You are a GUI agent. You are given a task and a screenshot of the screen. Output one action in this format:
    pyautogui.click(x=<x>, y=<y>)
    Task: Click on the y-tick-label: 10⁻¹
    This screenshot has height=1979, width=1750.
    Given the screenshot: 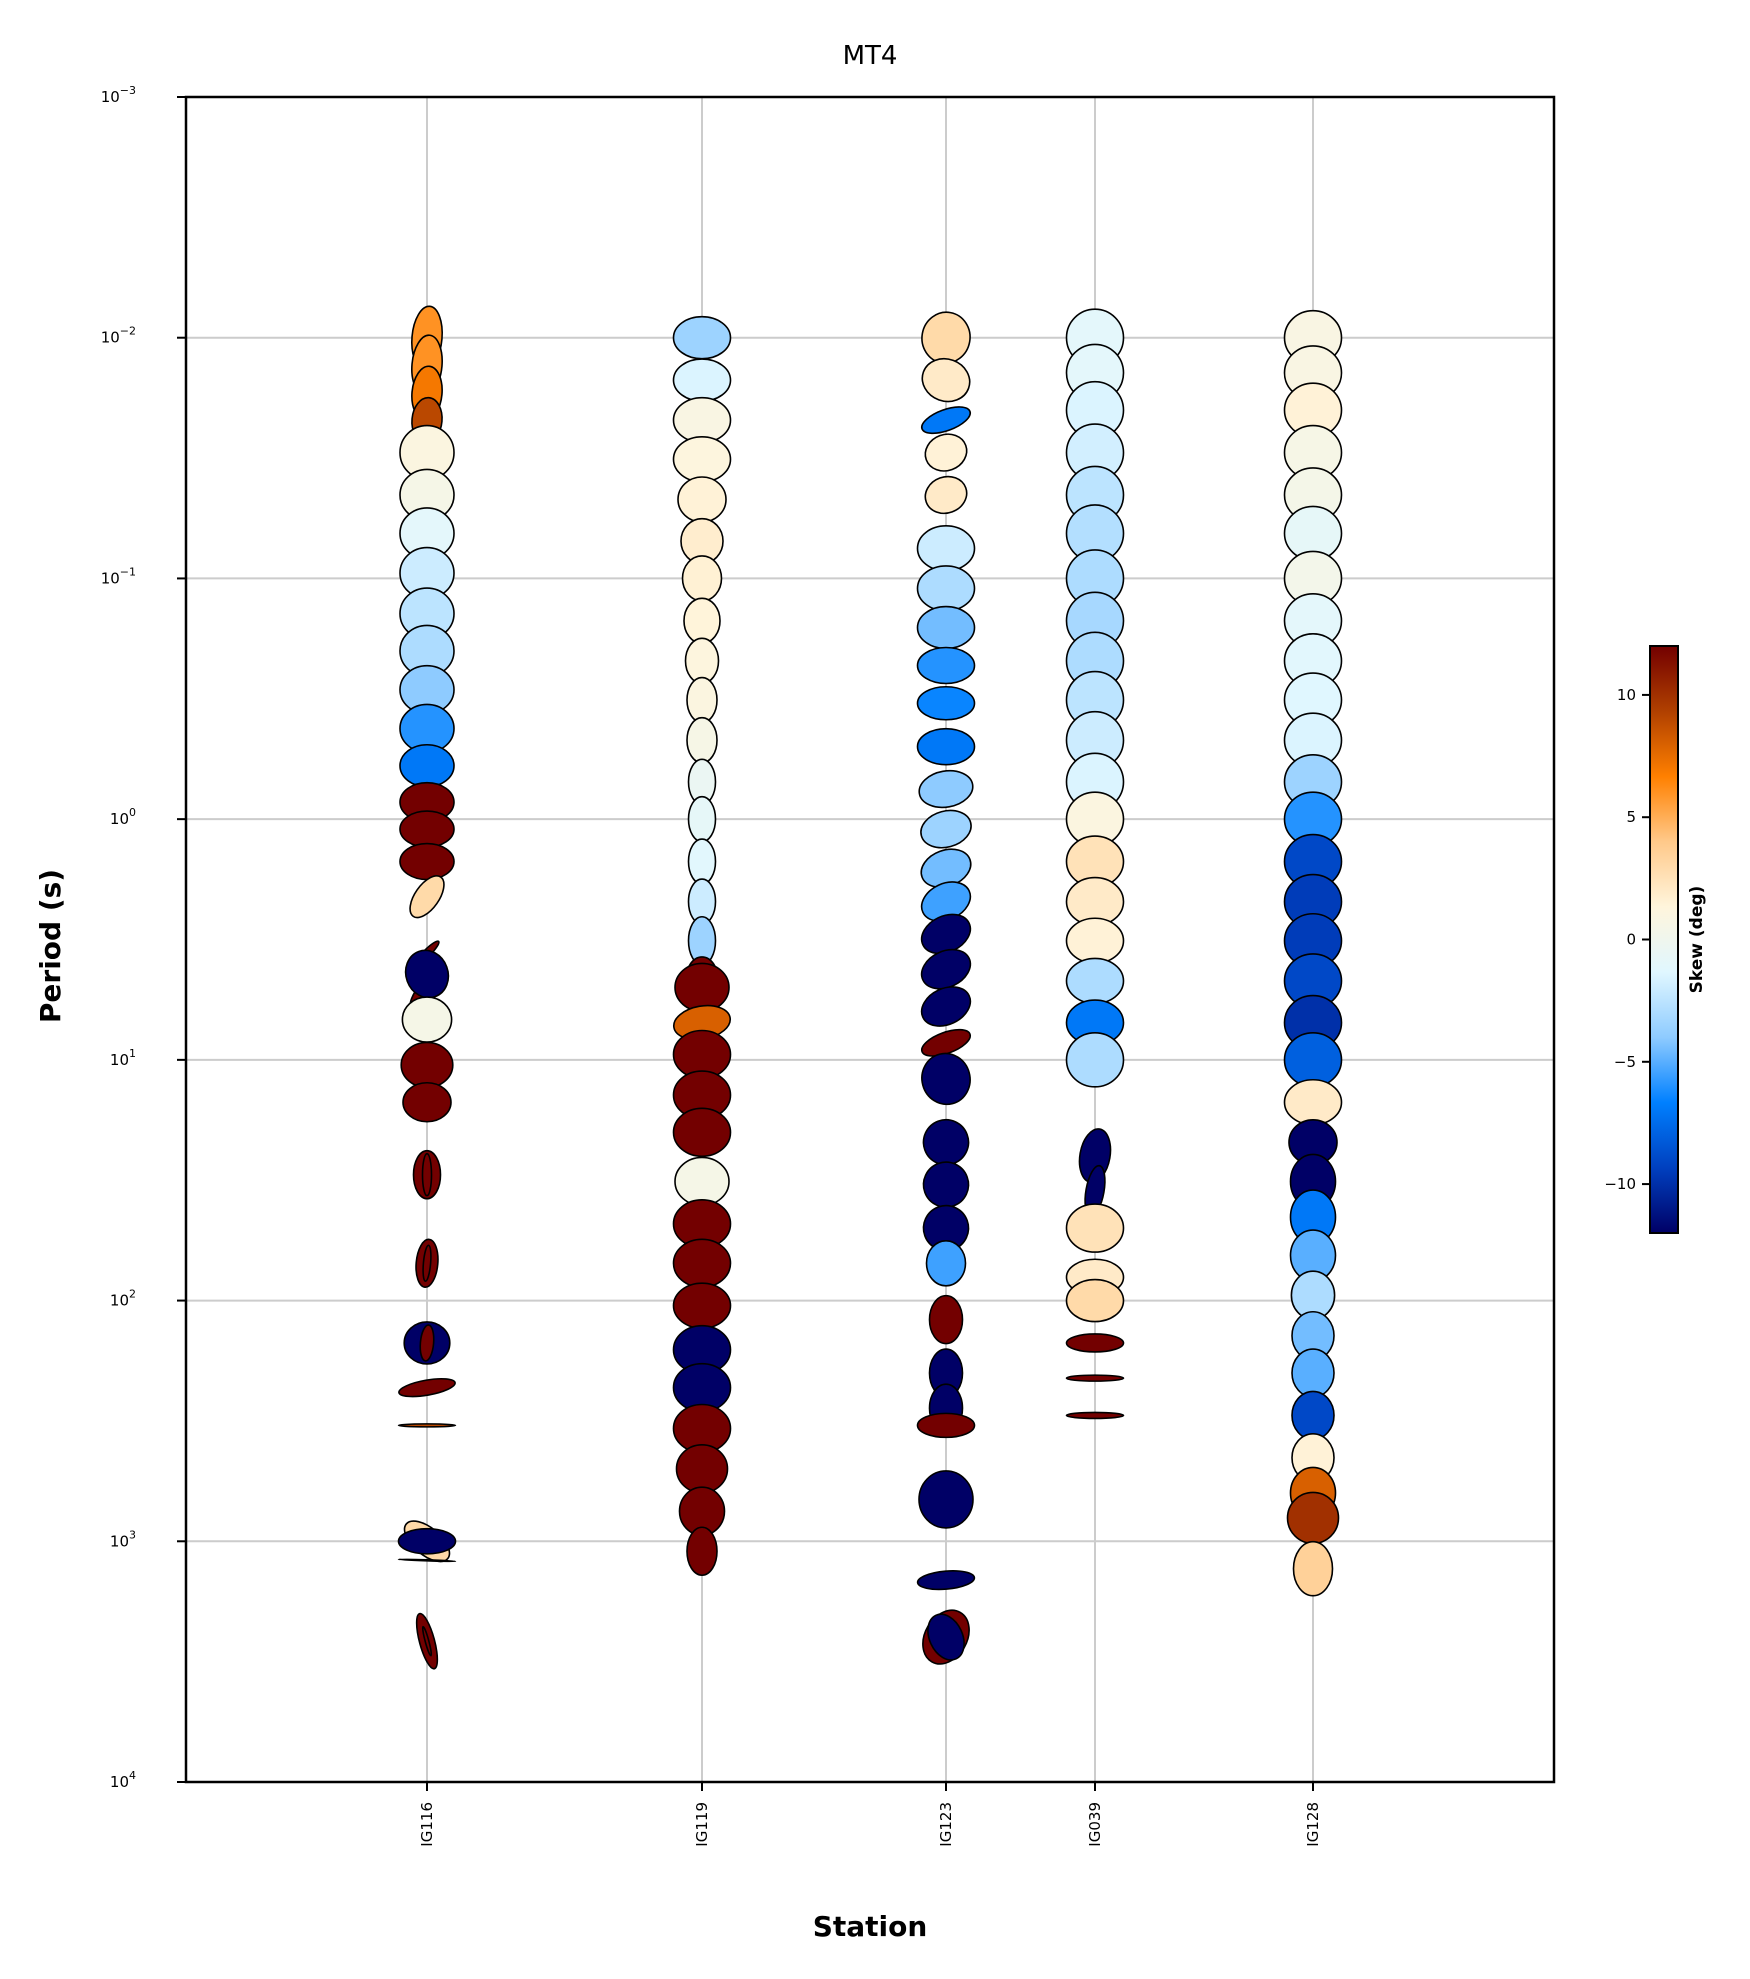 What is the action you would take?
    pyautogui.click(x=118, y=576)
    